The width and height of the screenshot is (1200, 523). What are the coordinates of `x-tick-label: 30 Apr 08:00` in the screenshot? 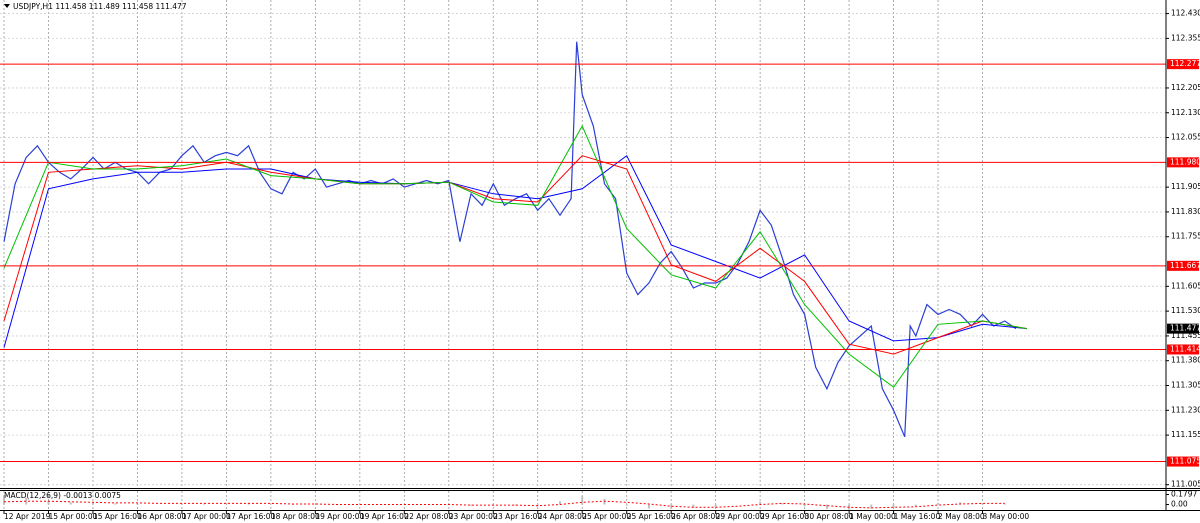 It's located at (829, 516).